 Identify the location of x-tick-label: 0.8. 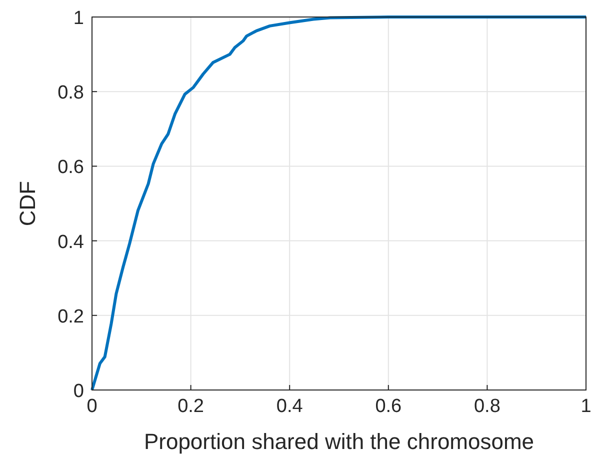
(487, 406).